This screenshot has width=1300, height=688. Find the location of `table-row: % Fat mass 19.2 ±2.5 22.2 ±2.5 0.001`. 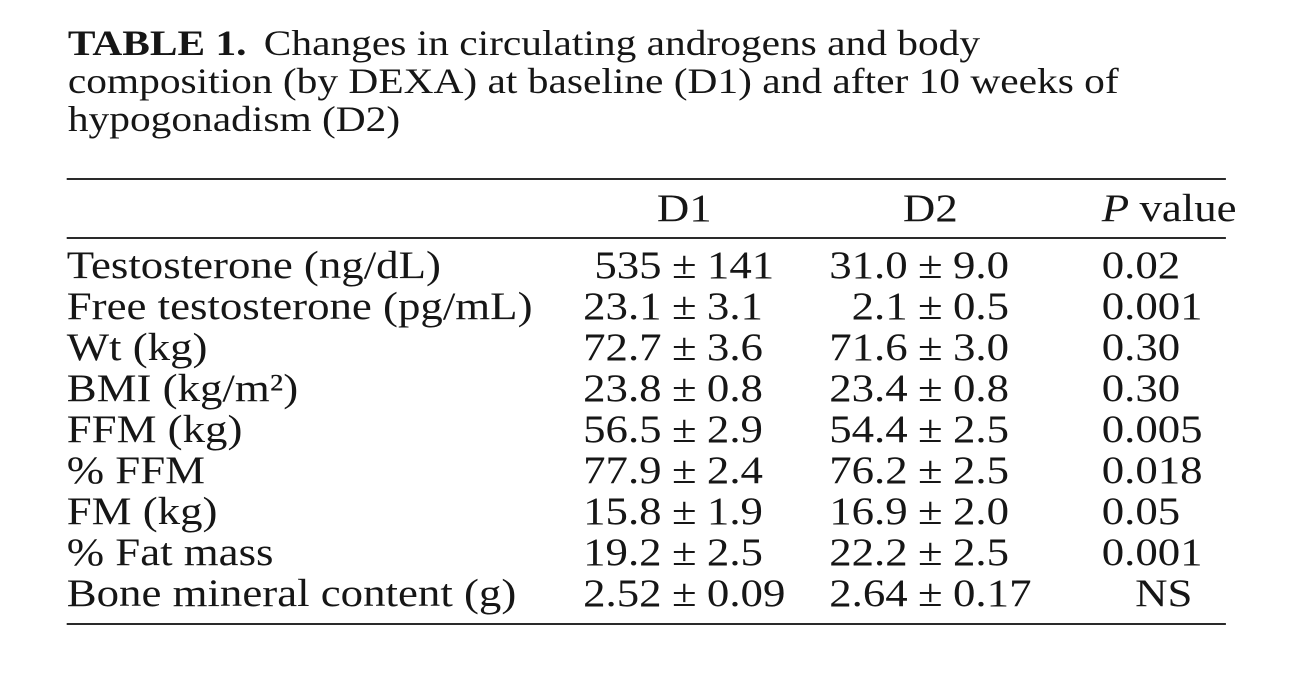

table-row: % Fat mass 19.2 ±2.5 22.2 ±2.5 0.001 is located at coordinates (646, 552).